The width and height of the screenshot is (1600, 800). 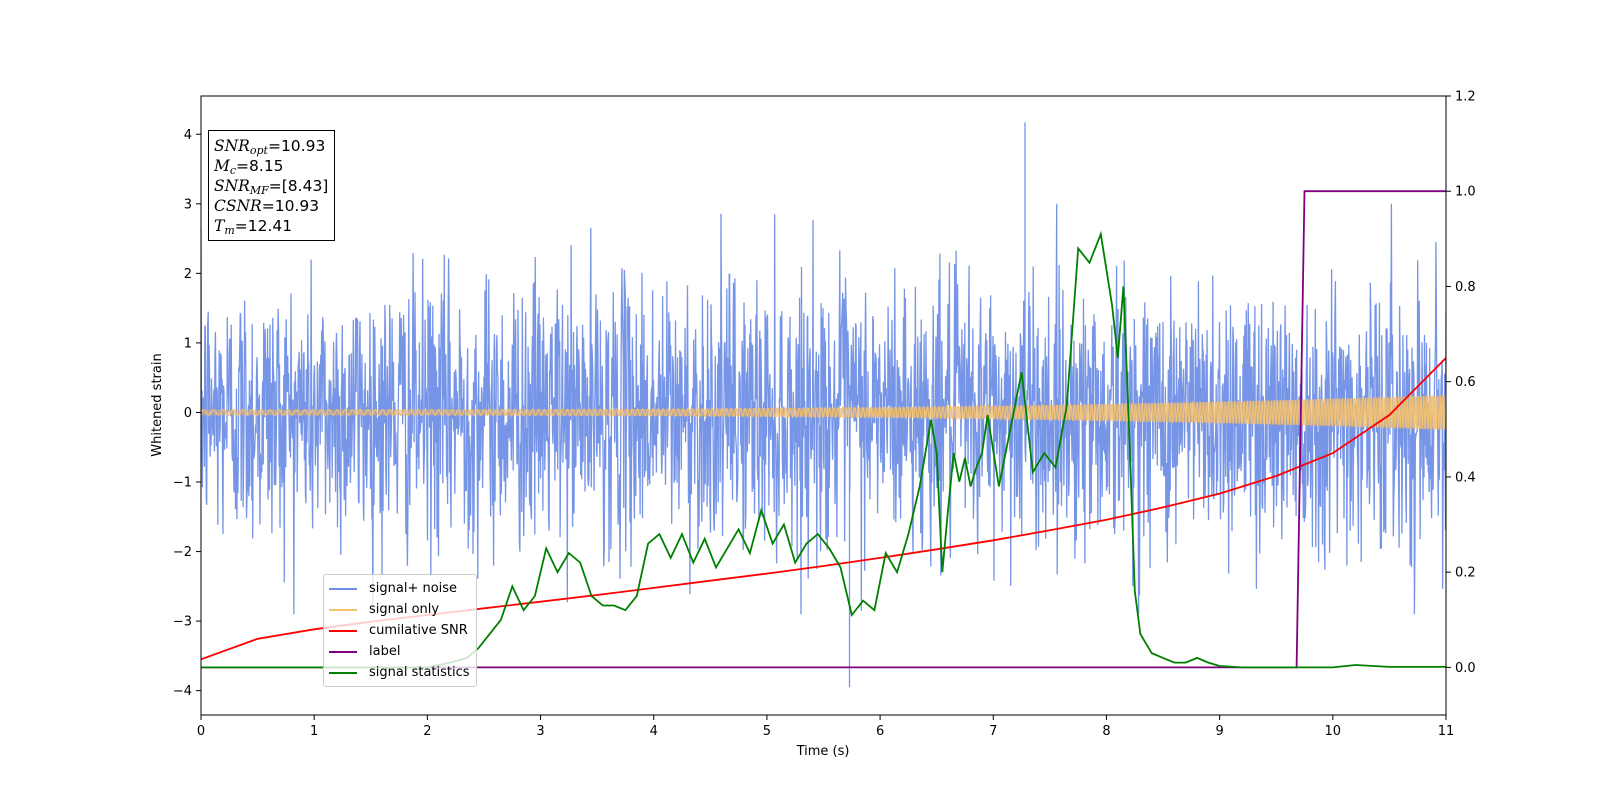 What do you see at coordinates (267, 206) in the screenshot?
I see `stat-csnr: CSNR=10.93` at bounding box center [267, 206].